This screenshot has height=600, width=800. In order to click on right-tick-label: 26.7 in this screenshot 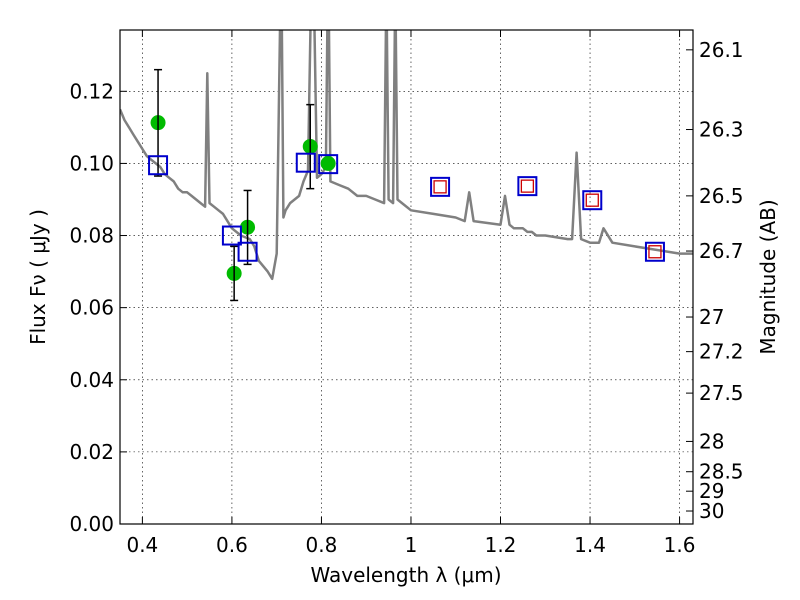, I will do `click(721, 251)`.